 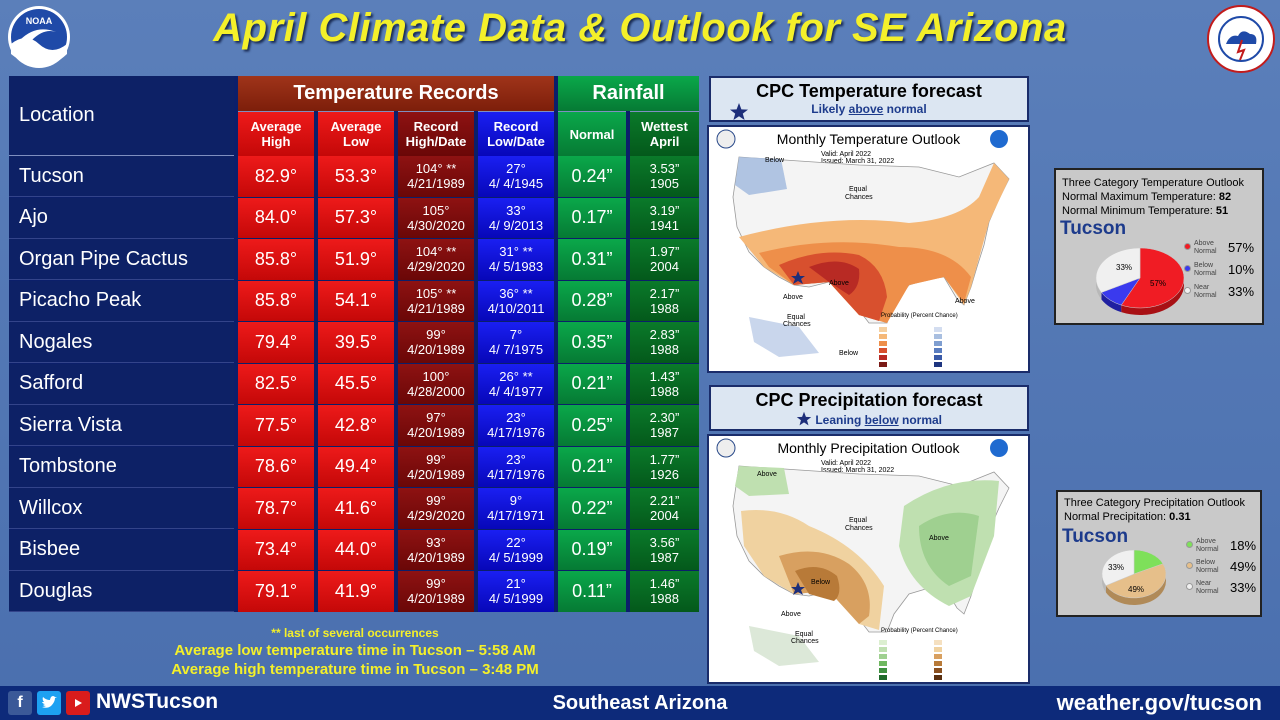 What do you see at coordinates (1145, 211) in the screenshot?
I see `temp-box-min: Normal Minimum Temperature: 51` at bounding box center [1145, 211].